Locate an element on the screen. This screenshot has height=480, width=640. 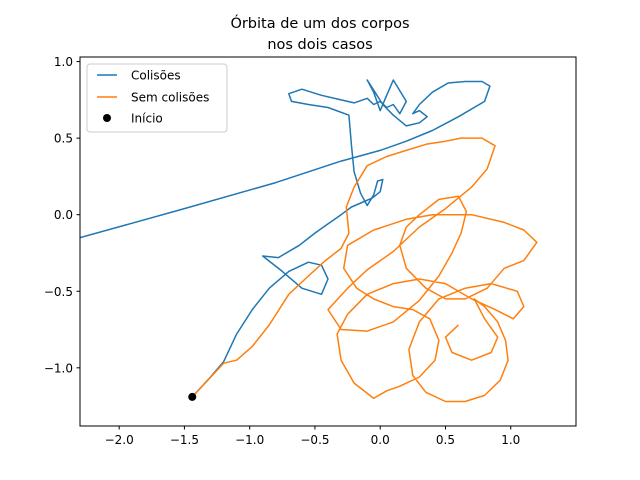
y-tick-label: 0.0 is located at coordinates (63, 215).